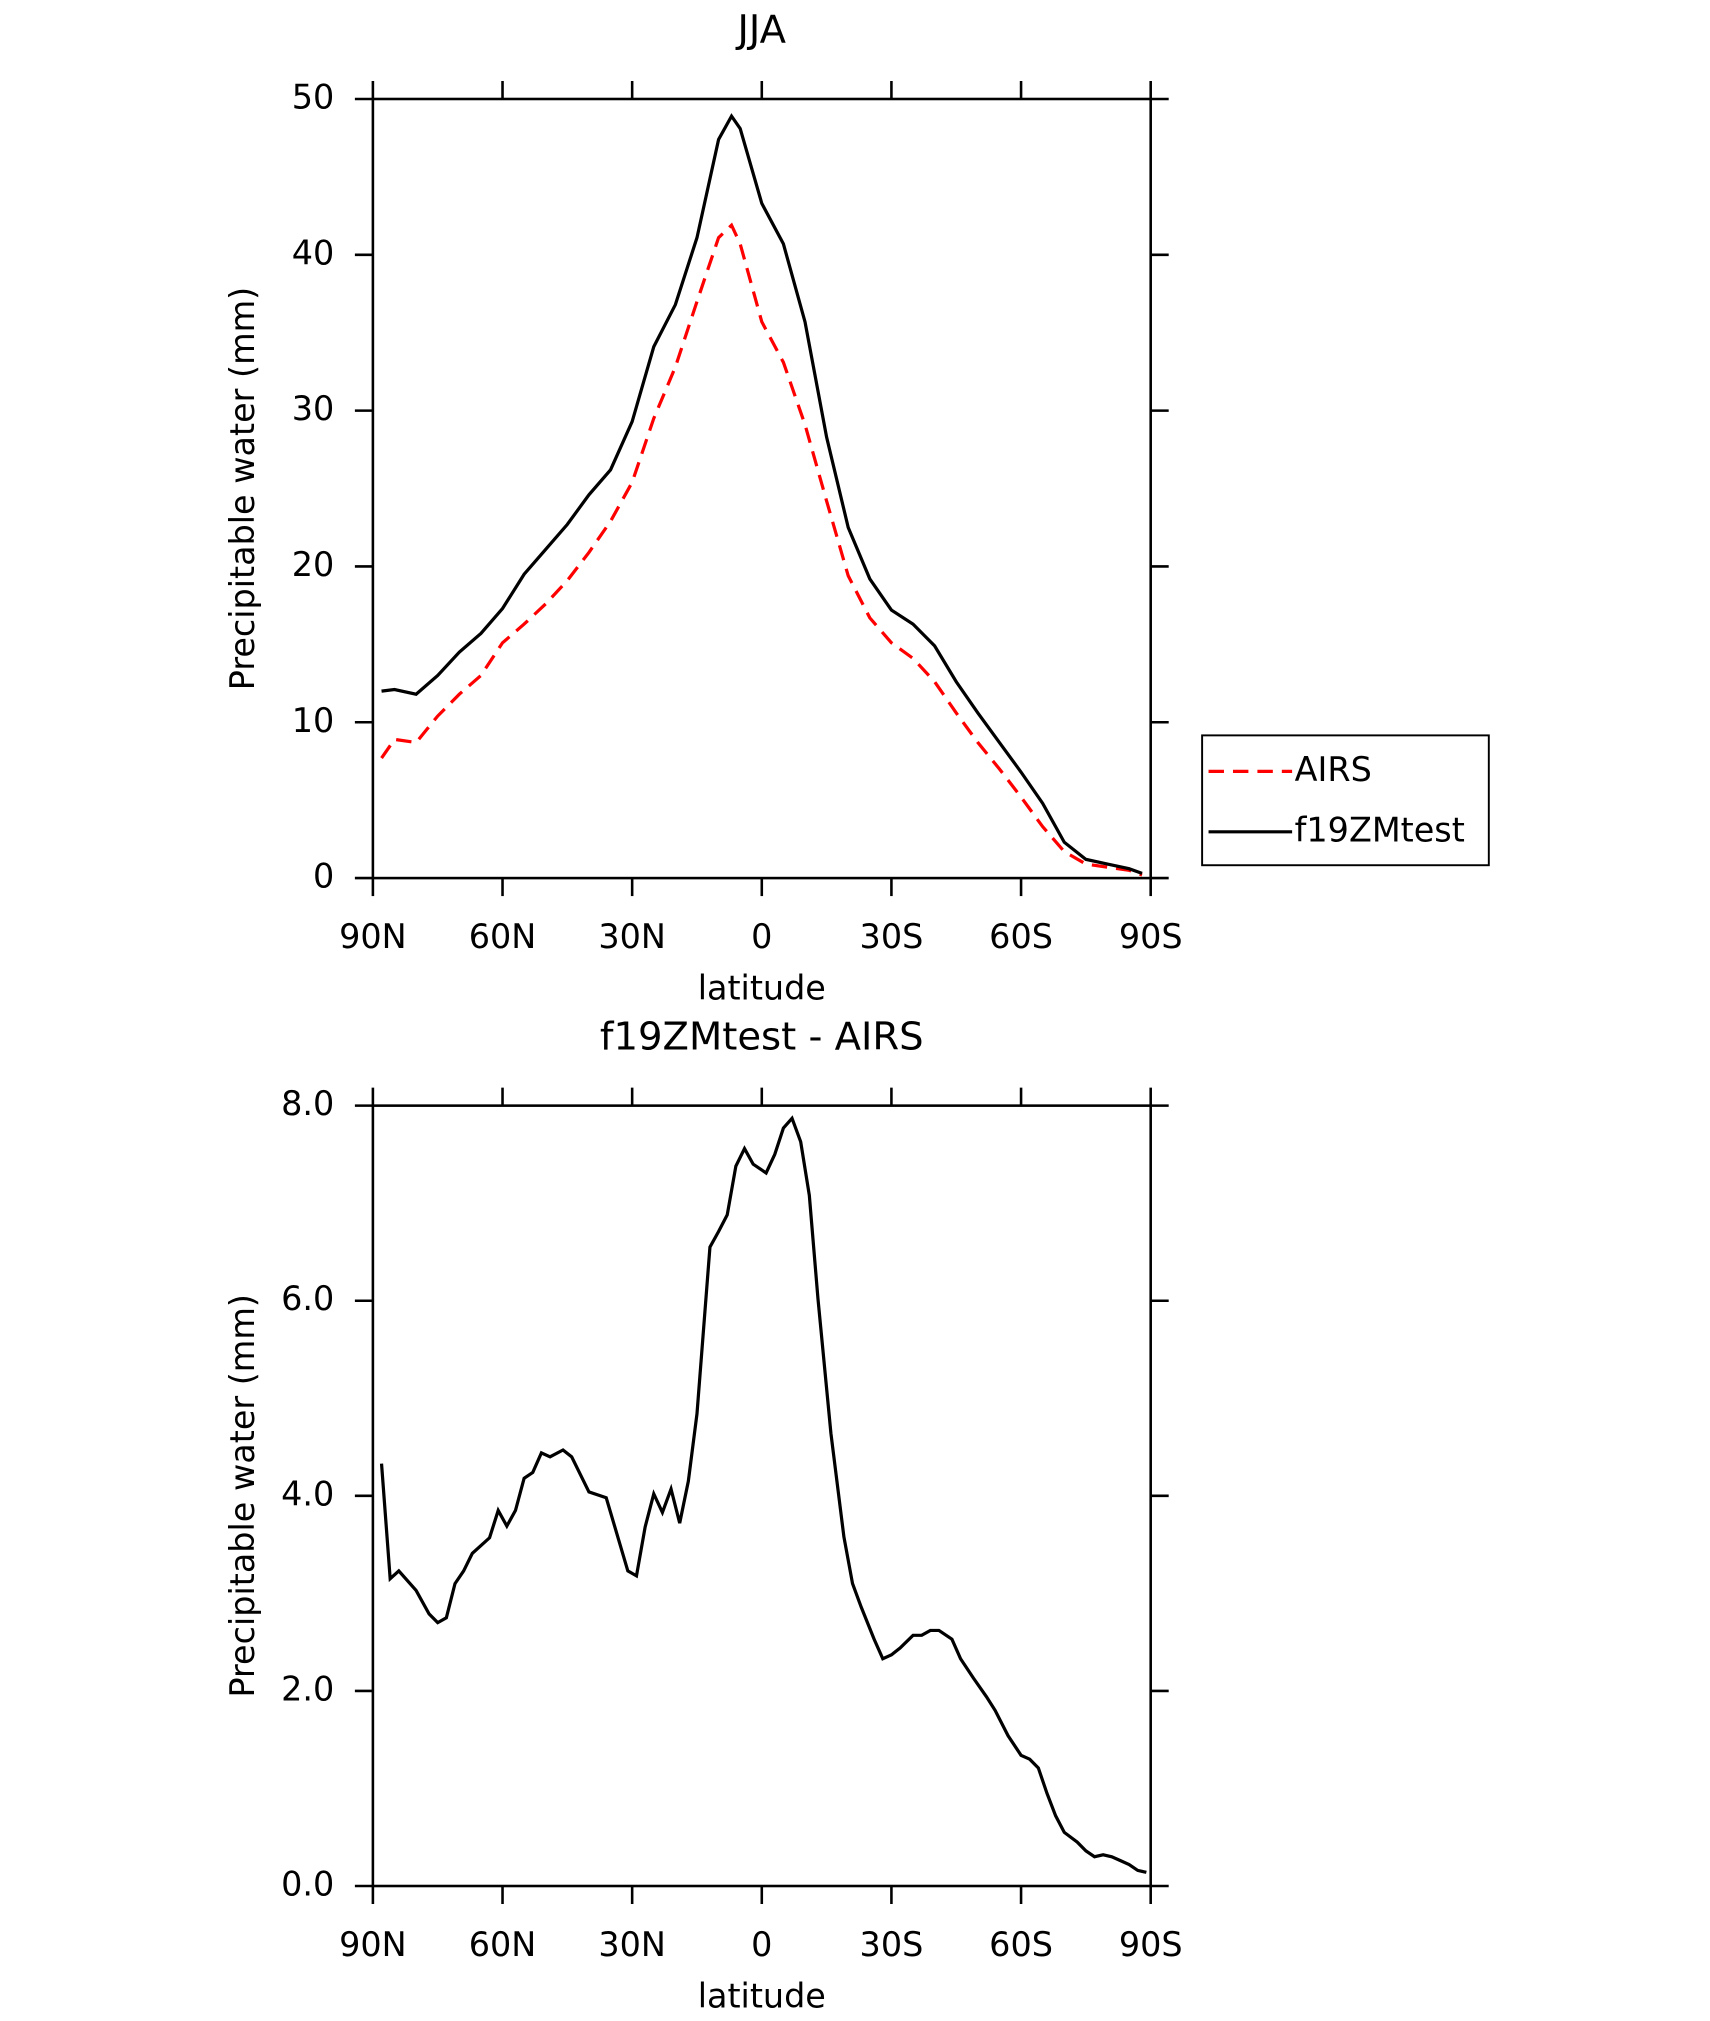 The height and width of the screenshot is (2021, 1710). What do you see at coordinates (307, 1493) in the screenshot?
I see `y-tick-label: 4.0` at bounding box center [307, 1493].